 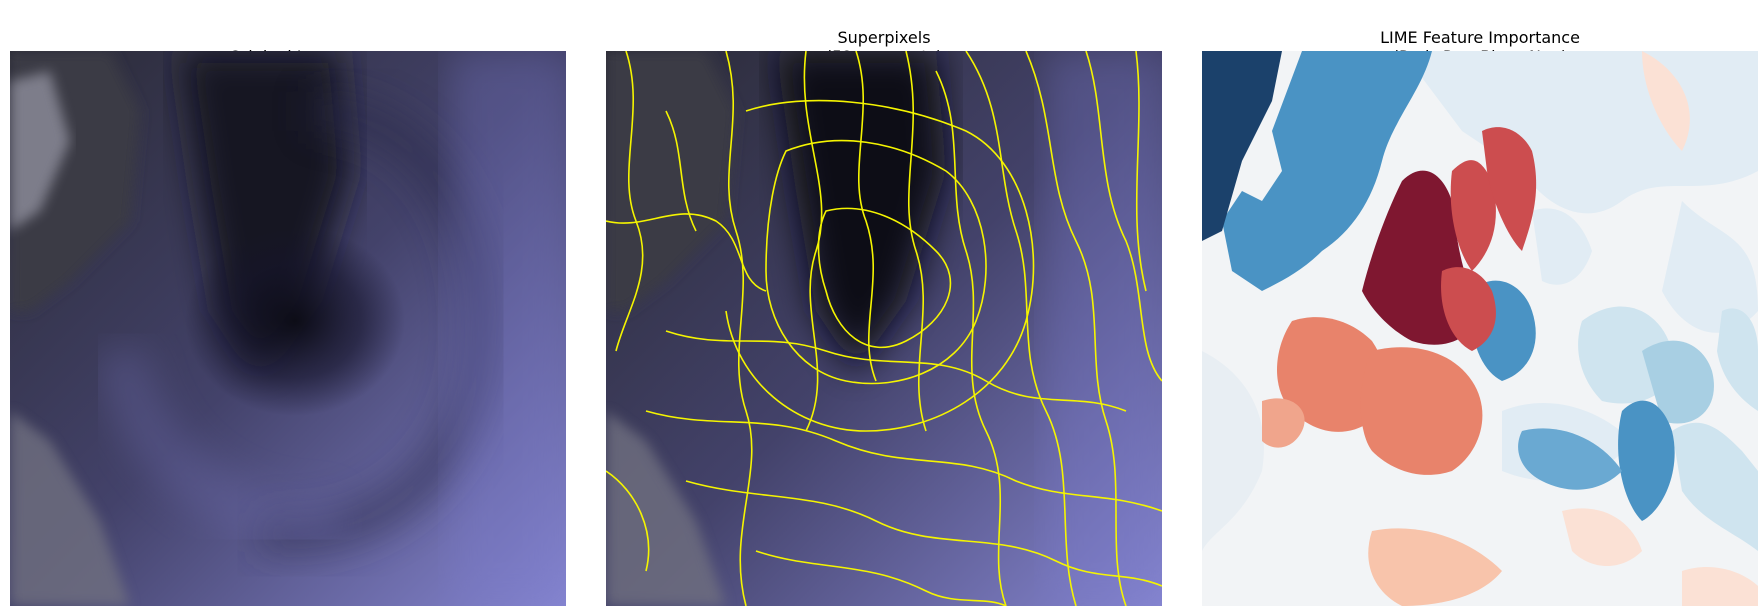 I want to click on superpixels-title: Superpixels, so click(x=884, y=37).